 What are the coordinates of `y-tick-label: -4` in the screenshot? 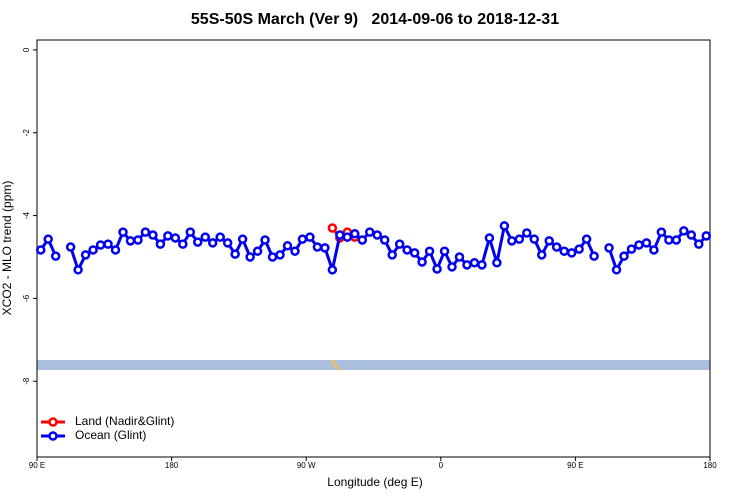 It's located at (26, 215).